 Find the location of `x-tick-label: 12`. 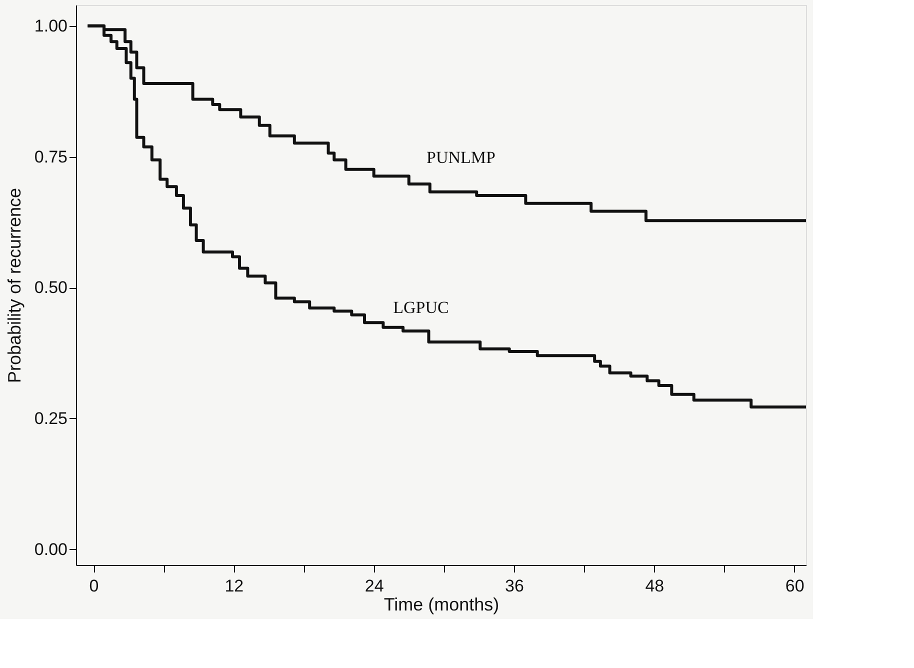

x-tick-label: 12 is located at coordinates (234, 586).